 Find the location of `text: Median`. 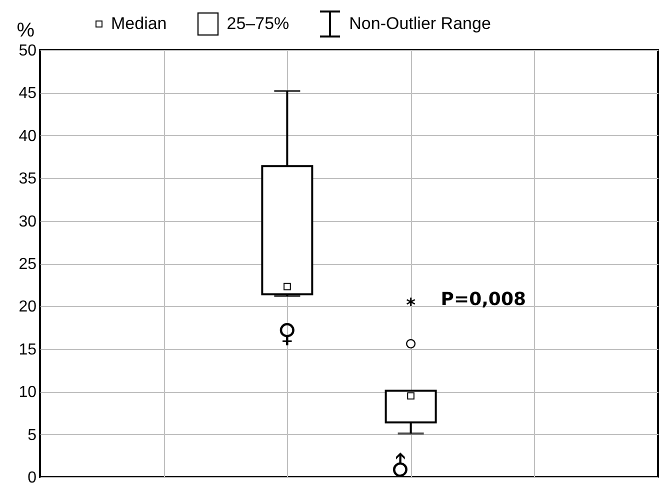

text: Median is located at coordinates (139, 24).